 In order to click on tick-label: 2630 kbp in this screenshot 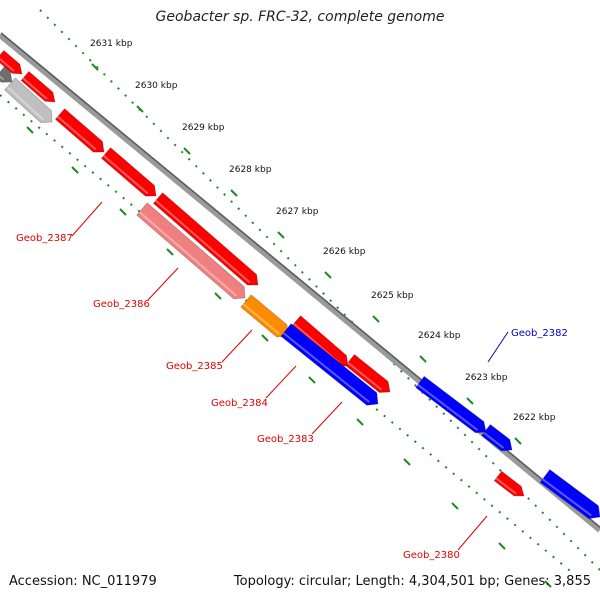, I will do `click(156, 86)`.